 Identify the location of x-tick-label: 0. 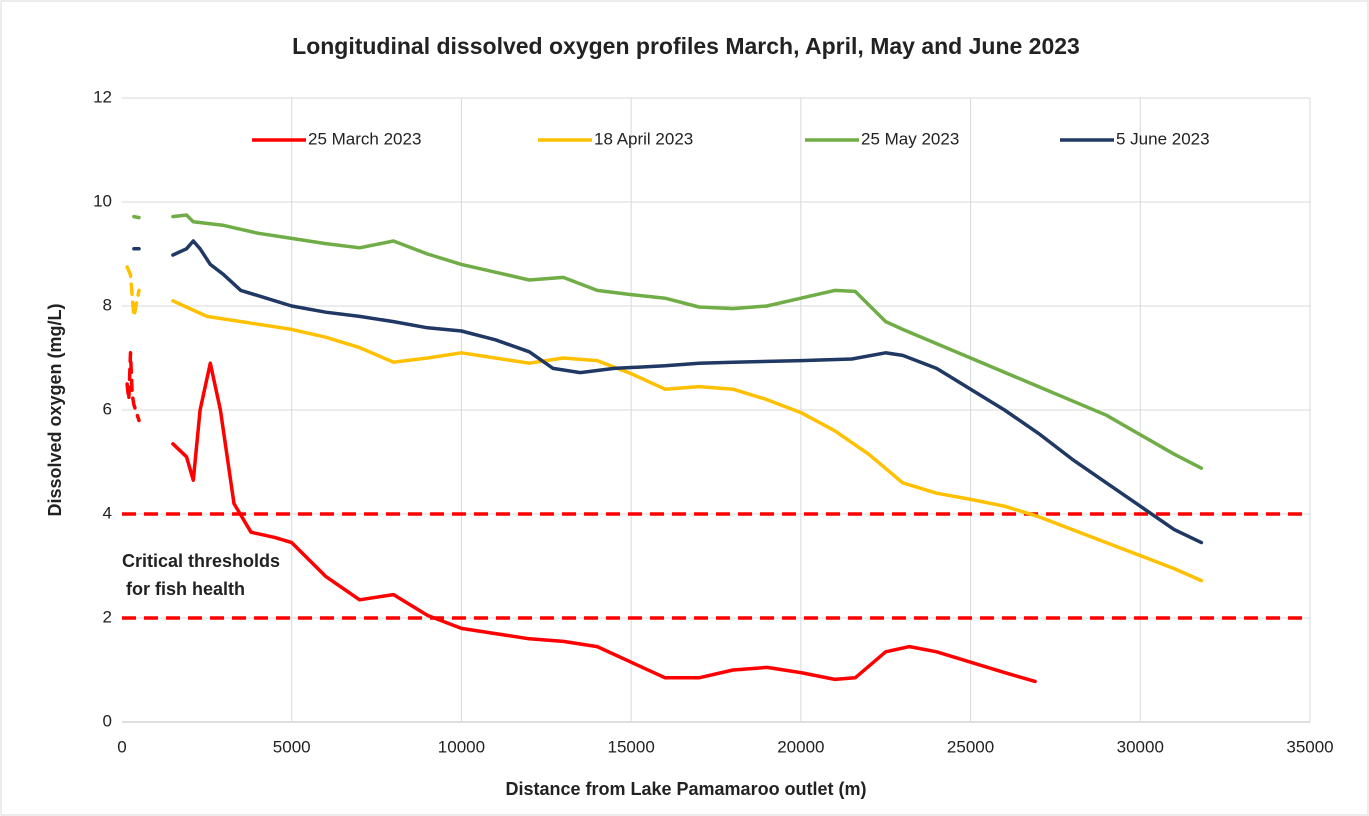
(121, 746).